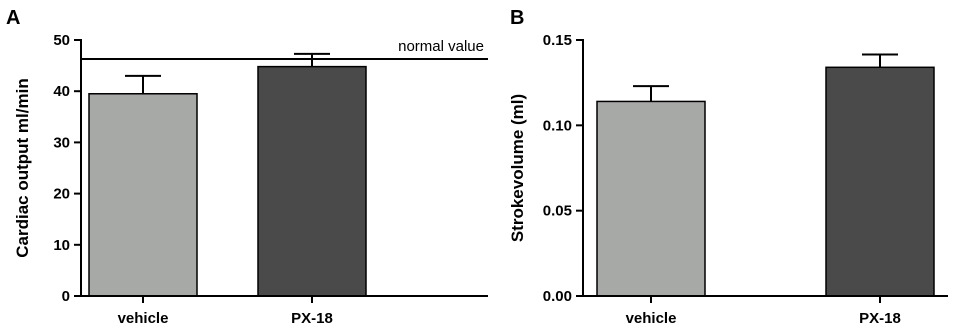 This screenshot has height=330, width=958. What do you see at coordinates (517, 18) in the screenshot?
I see `panel-label: B` at bounding box center [517, 18].